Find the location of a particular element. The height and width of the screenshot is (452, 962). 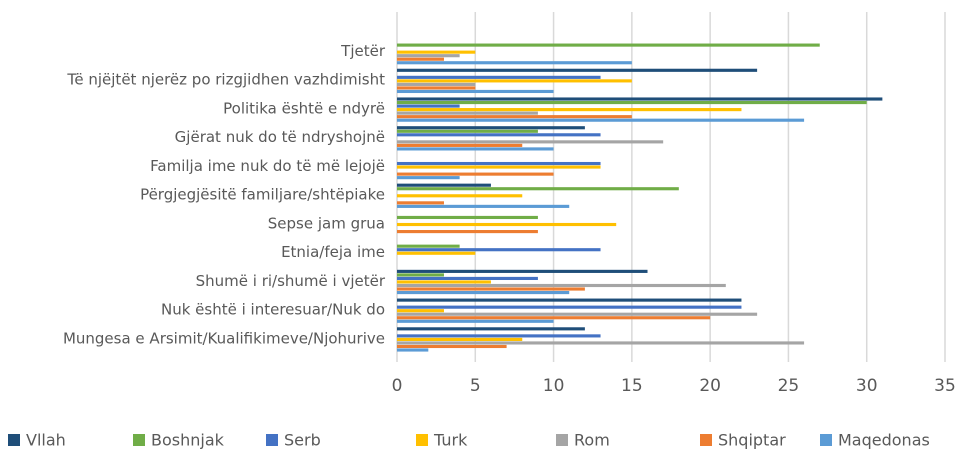

legend-label: Boshnjak is located at coordinates (188, 440).